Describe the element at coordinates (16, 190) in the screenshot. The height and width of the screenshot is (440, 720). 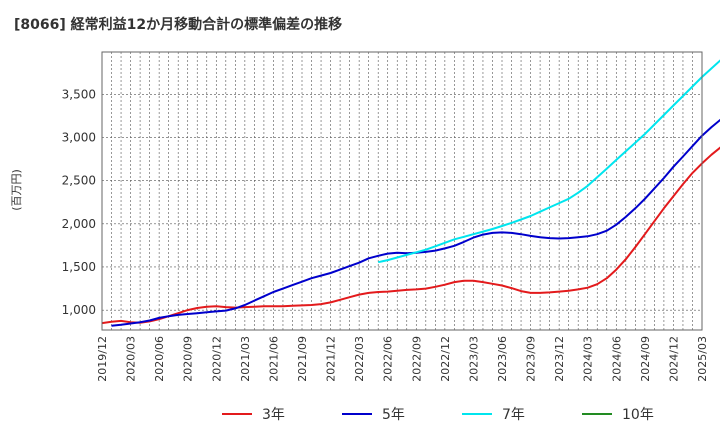
I see `y-axis-label: (百万円)` at that location.